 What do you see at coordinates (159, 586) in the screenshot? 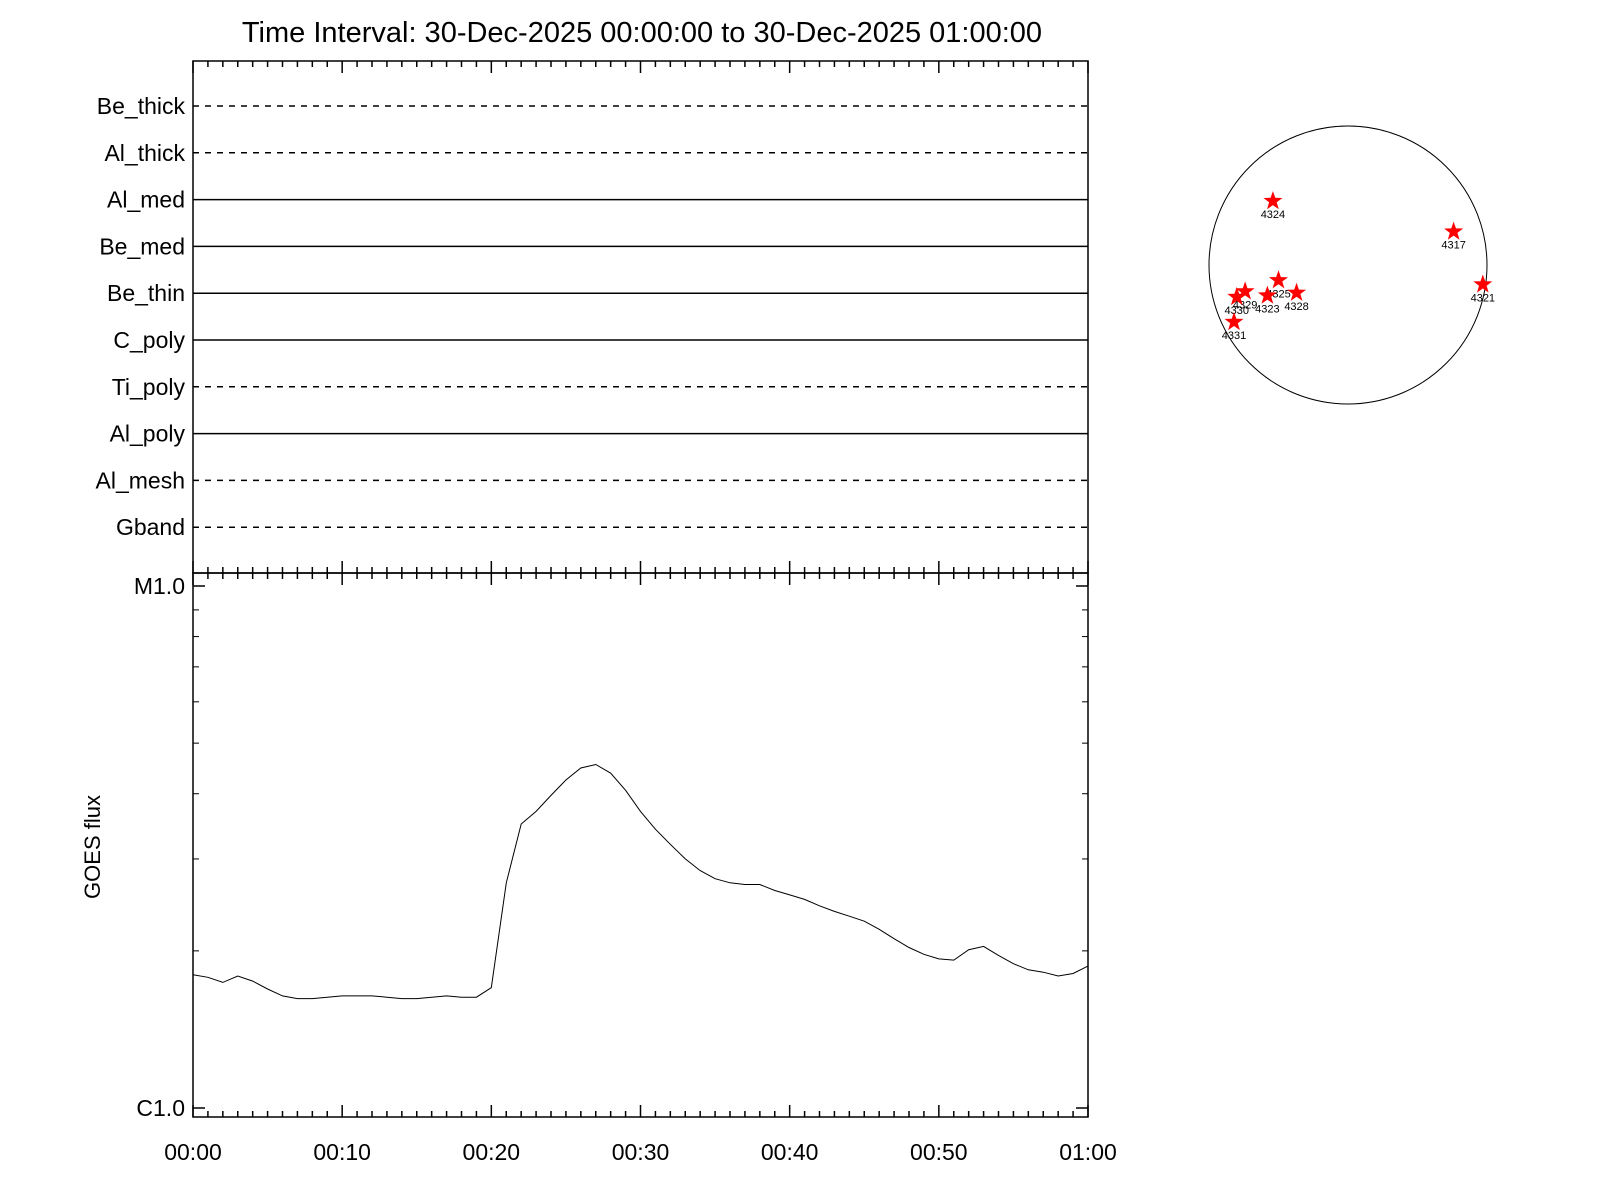
I see `y-tick-label: M1.0` at bounding box center [159, 586].